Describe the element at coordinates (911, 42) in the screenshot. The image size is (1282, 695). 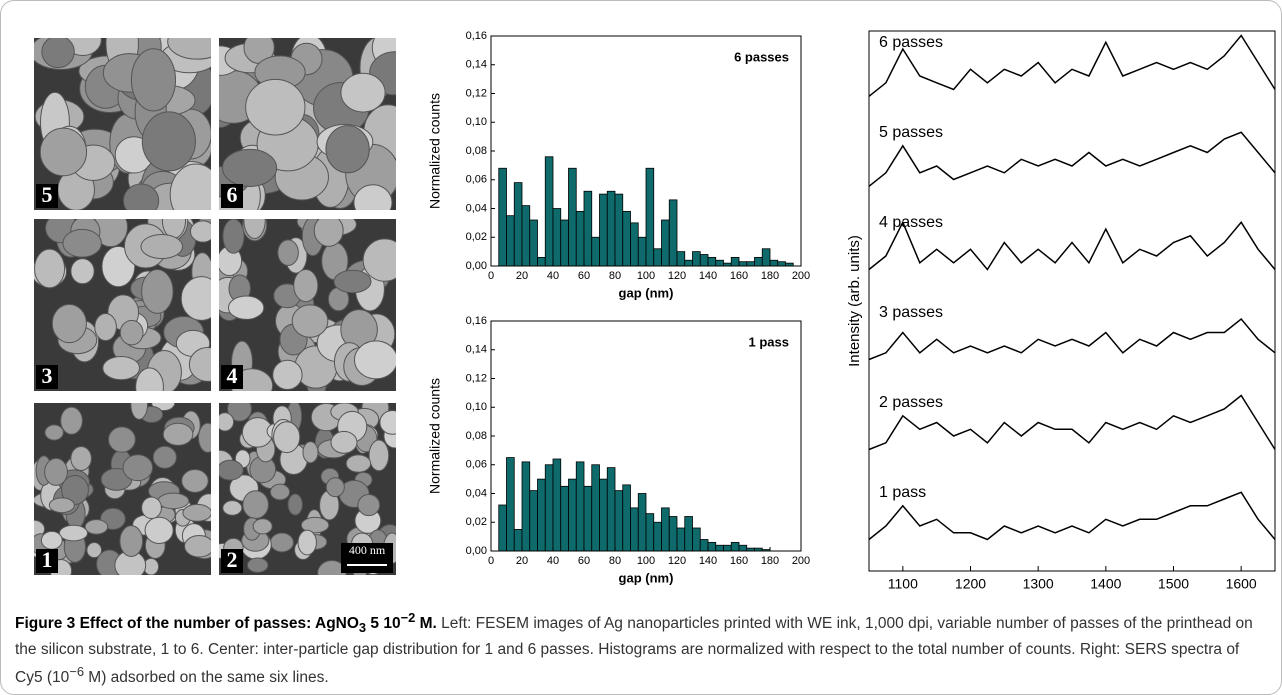
I see `series-label: 6 passes` at that location.